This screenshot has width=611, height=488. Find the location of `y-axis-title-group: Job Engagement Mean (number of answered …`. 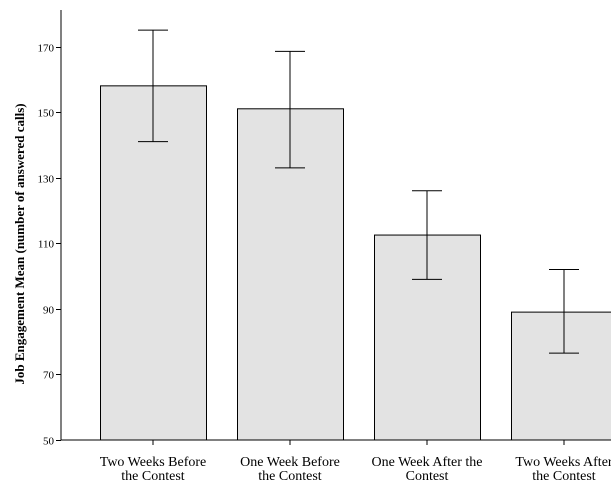

y-axis-title-group: Job Engagement Mean (number of answered … is located at coordinates (19, 243).